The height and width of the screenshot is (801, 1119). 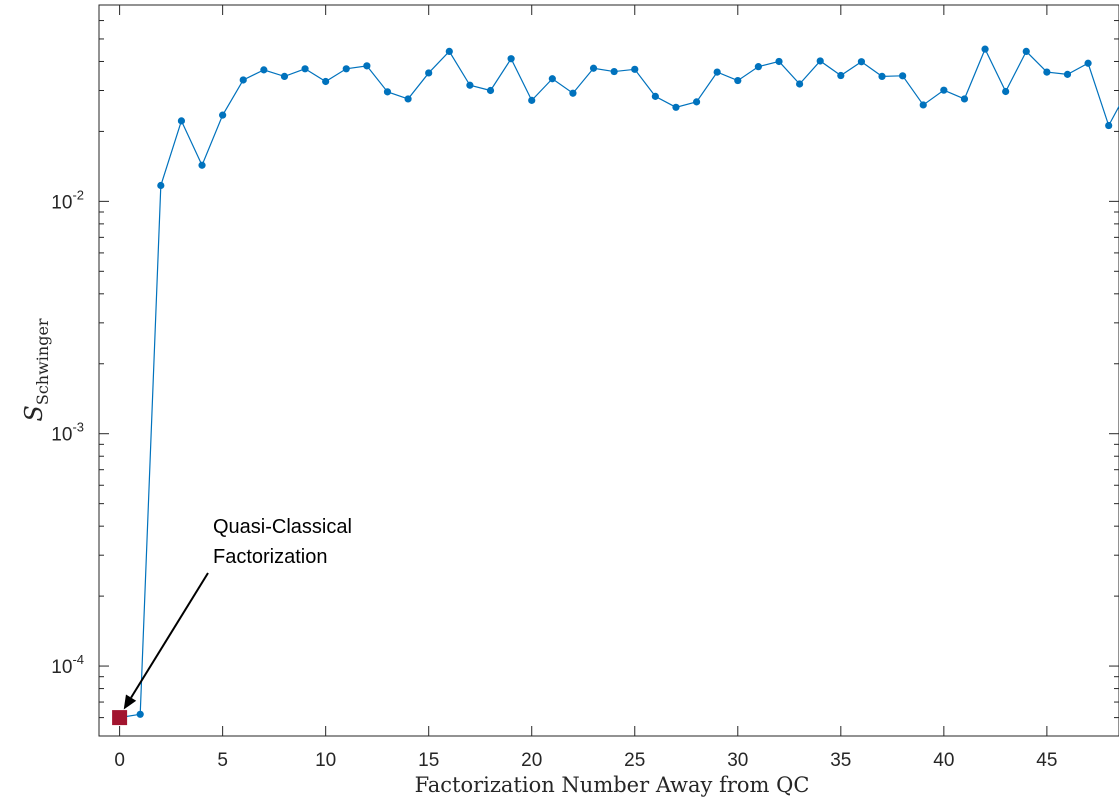 What do you see at coordinates (270, 557) in the screenshot?
I see `annotation-line-2: Factorization` at bounding box center [270, 557].